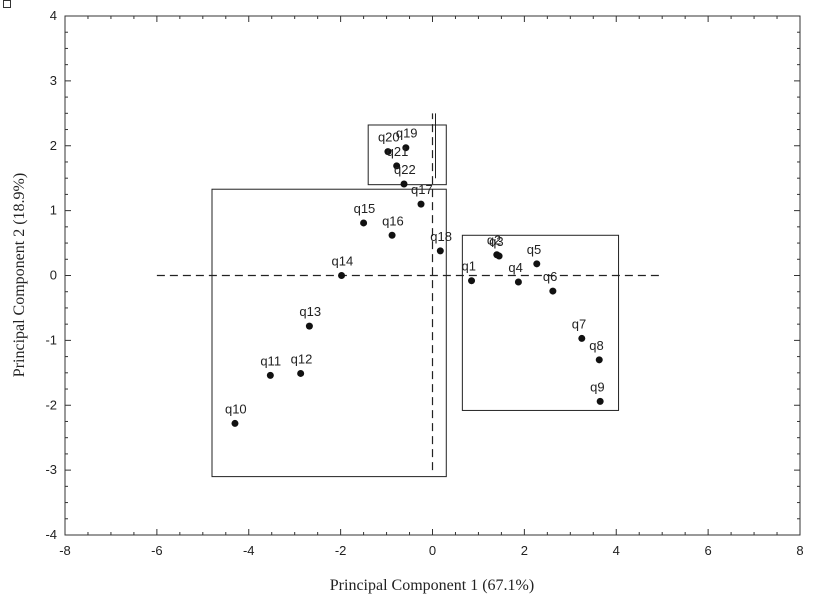 The height and width of the screenshot is (598, 817). What do you see at coordinates (407, 133) in the screenshot?
I see `data-point-label: q19` at bounding box center [407, 133].